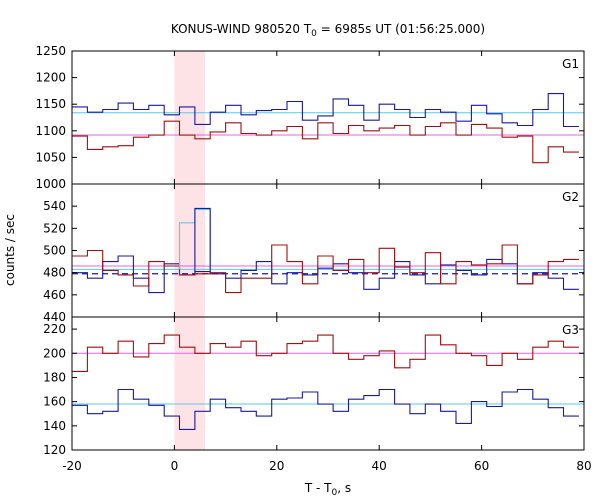 This screenshot has height=500, width=600. What do you see at coordinates (54, 251) in the screenshot?
I see `y-tick-label: 500` at bounding box center [54, 251].